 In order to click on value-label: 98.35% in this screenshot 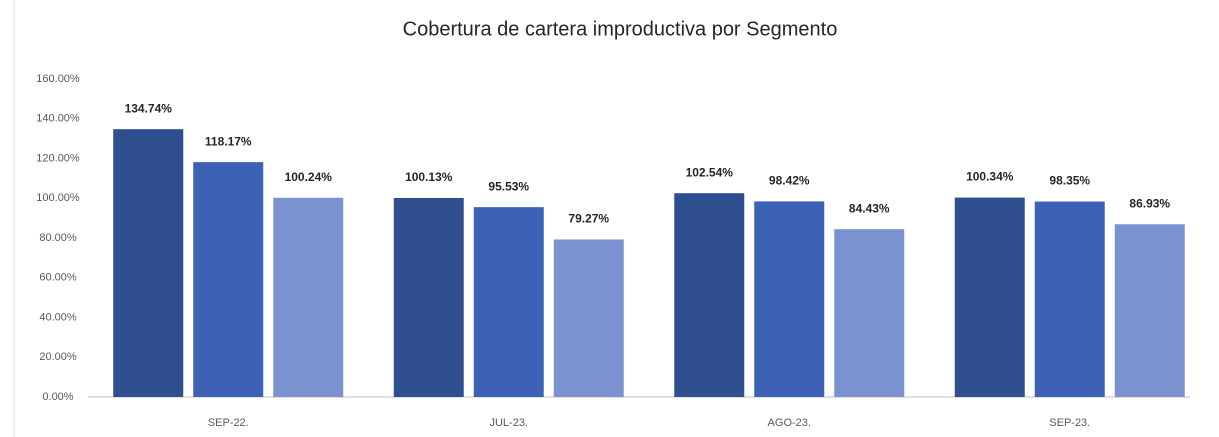, I will do `click(1069, 181)`.